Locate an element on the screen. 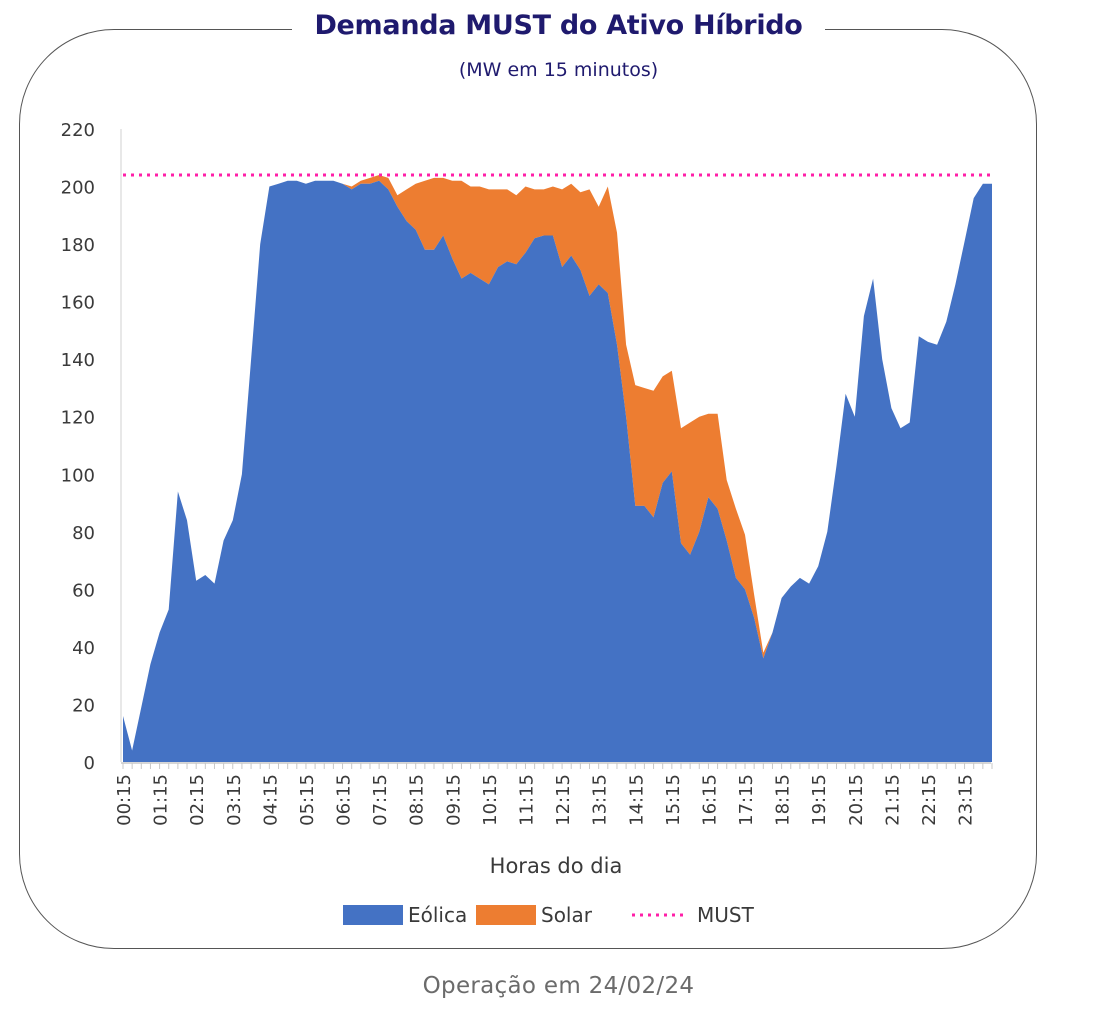 This screenshot has height=1030, width=1117. legend-label-solar: Solar is located at coordinates (567, 915).